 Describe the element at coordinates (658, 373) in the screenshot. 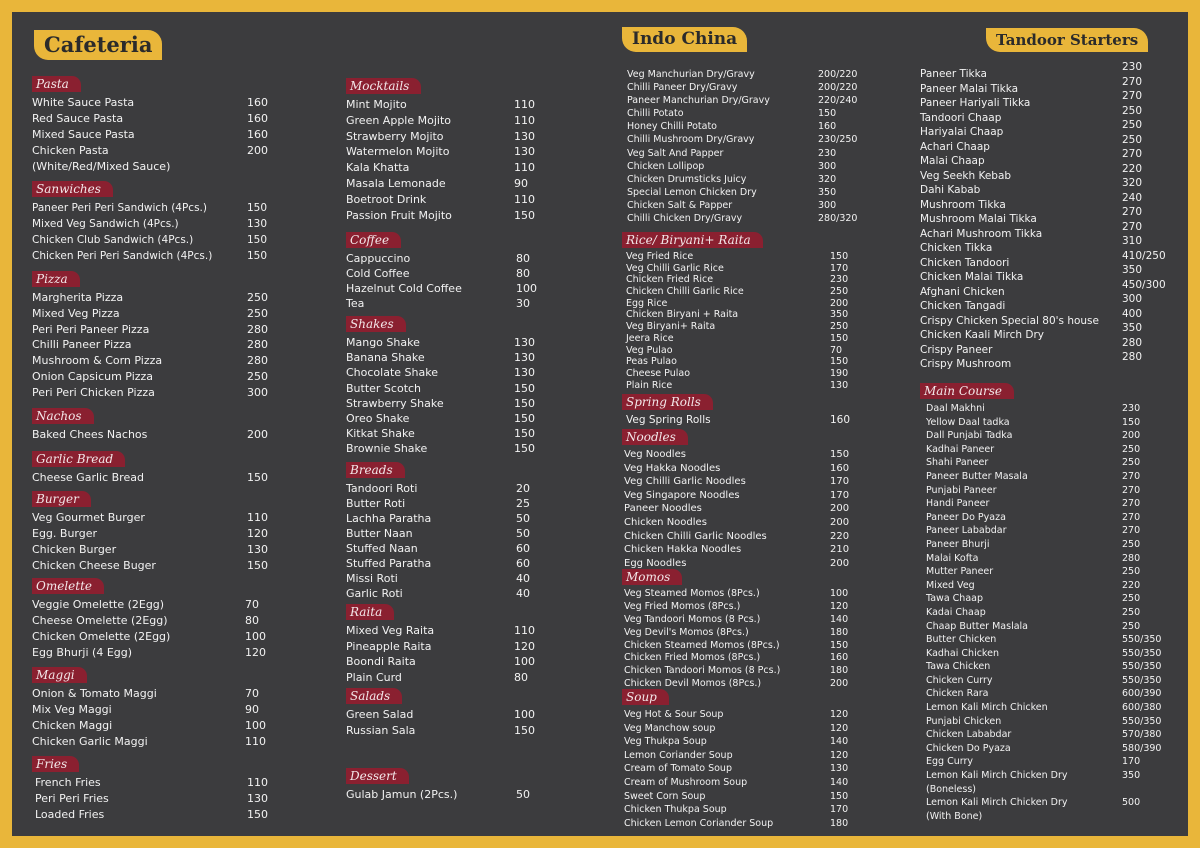

I see `item-name: Cheese Pulao` at that location.